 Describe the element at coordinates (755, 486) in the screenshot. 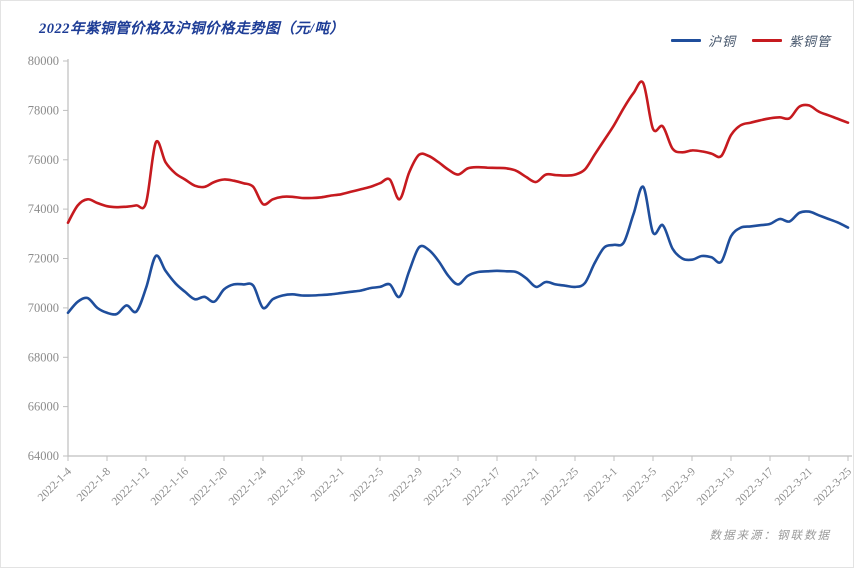

I see `x-tick-label: 2022-3-17` at that location.